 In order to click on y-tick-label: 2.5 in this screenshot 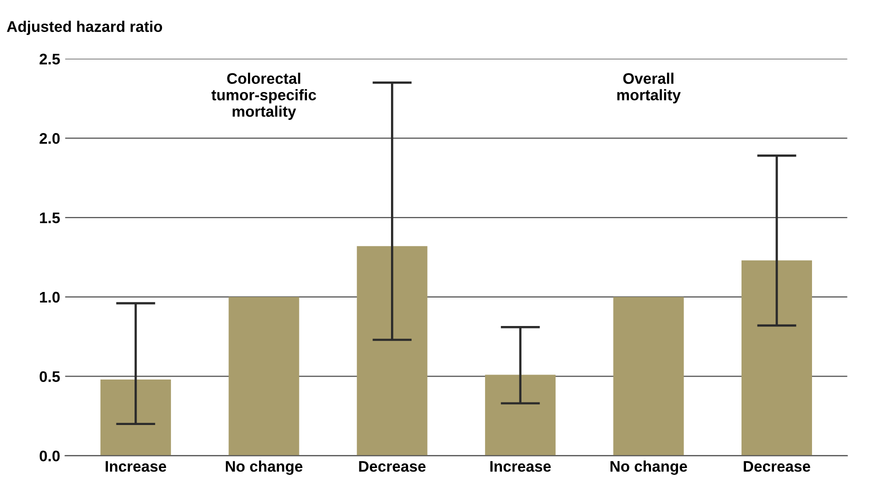, I will do `click(50, 59)`.